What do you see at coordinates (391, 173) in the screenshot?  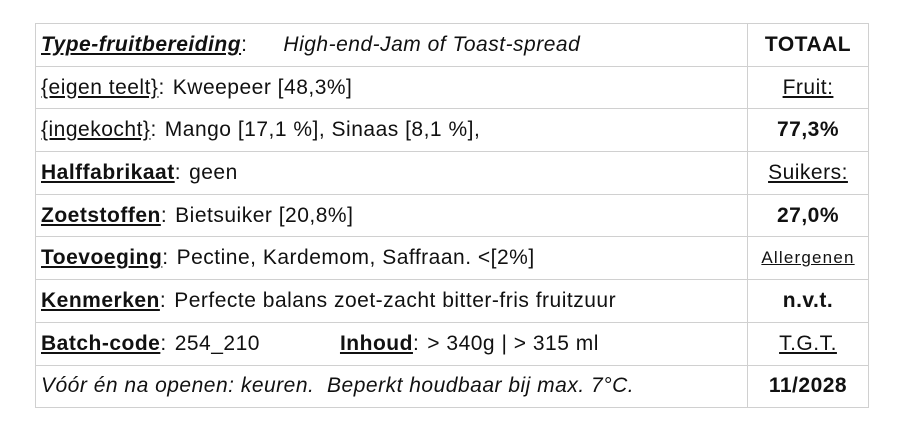 I see `cell: Halffabrikaat: geen` at bounding box center [391, 173].